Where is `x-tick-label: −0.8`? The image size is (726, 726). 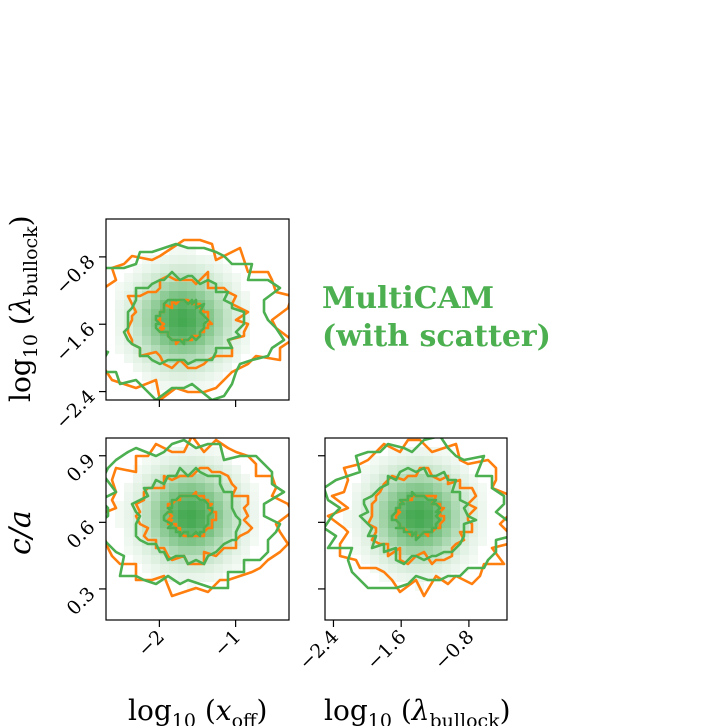
x-tick-label: −0.8 is located at coordinates (454, 650).